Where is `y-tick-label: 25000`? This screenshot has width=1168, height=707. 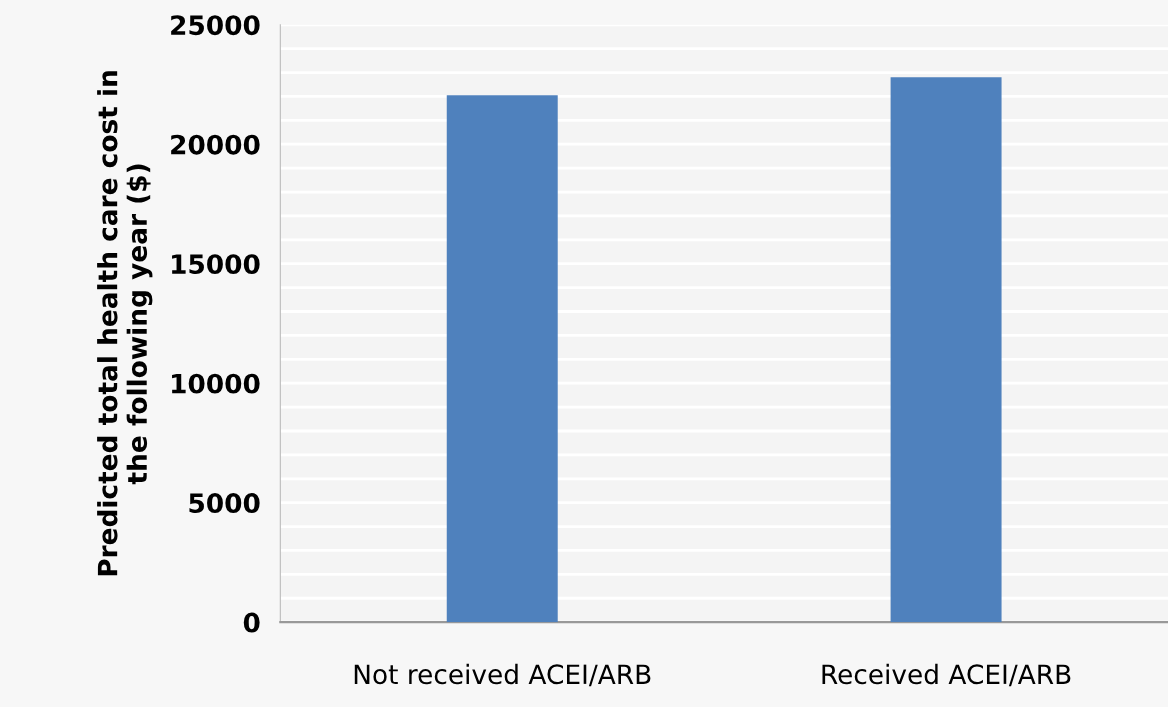
y-tick-label: 25000 is located at coordinates (215, 25).